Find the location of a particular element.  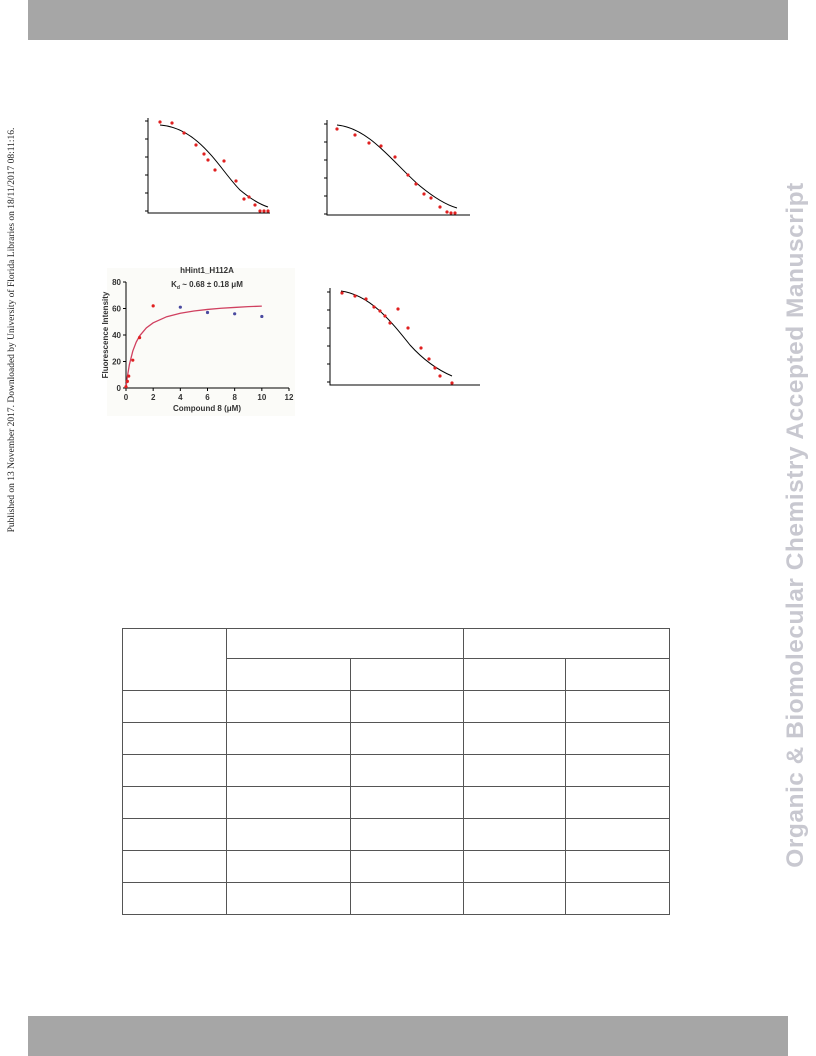

x-axis-label: Compound 8 (μM) is located at coordinates (207, 408).